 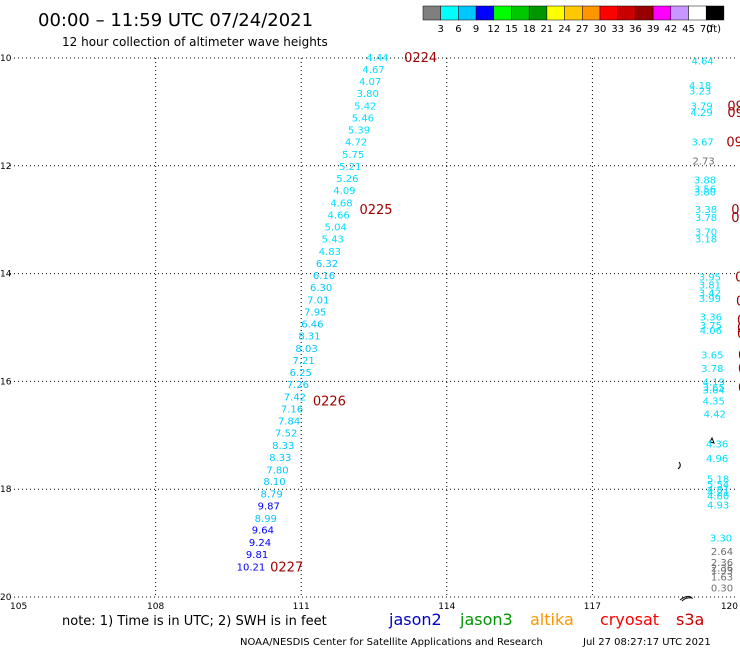 What do you see at coordinates (269, 506) in the screenshot?
I see `wave-height-label: 9.87` at bounding box center [269, 506].